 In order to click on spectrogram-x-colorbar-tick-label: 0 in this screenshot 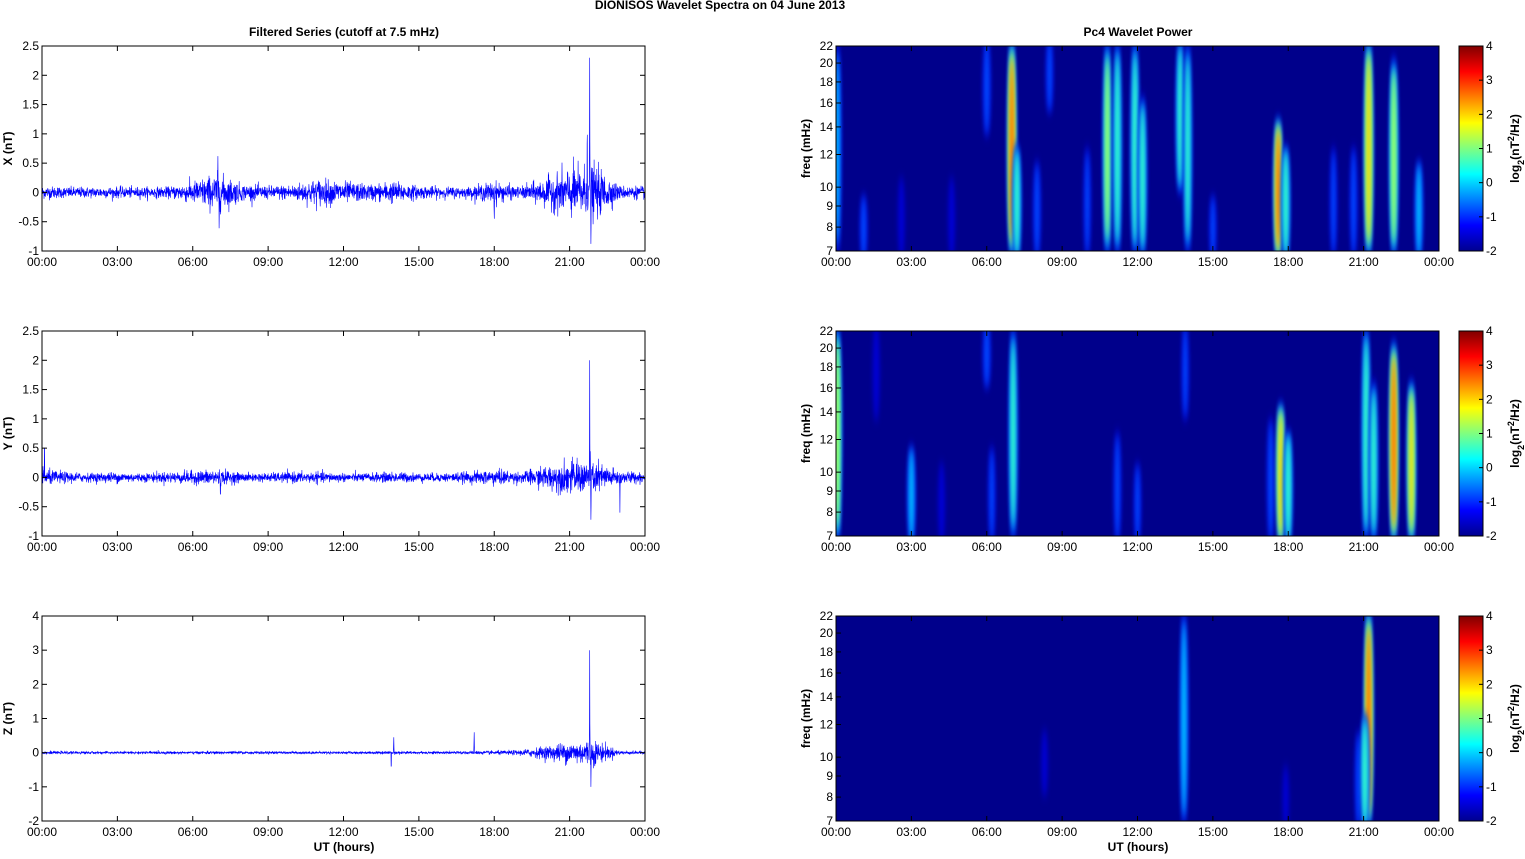, I will do `click(1489, 183)`.